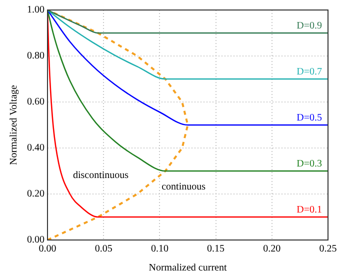 The width and height of the screenshot is (350, 280). What do you see at coordinates (272, 249) in the screenshot?
I see `x-tick-label: 0.20` at bounding box center [272, 249].